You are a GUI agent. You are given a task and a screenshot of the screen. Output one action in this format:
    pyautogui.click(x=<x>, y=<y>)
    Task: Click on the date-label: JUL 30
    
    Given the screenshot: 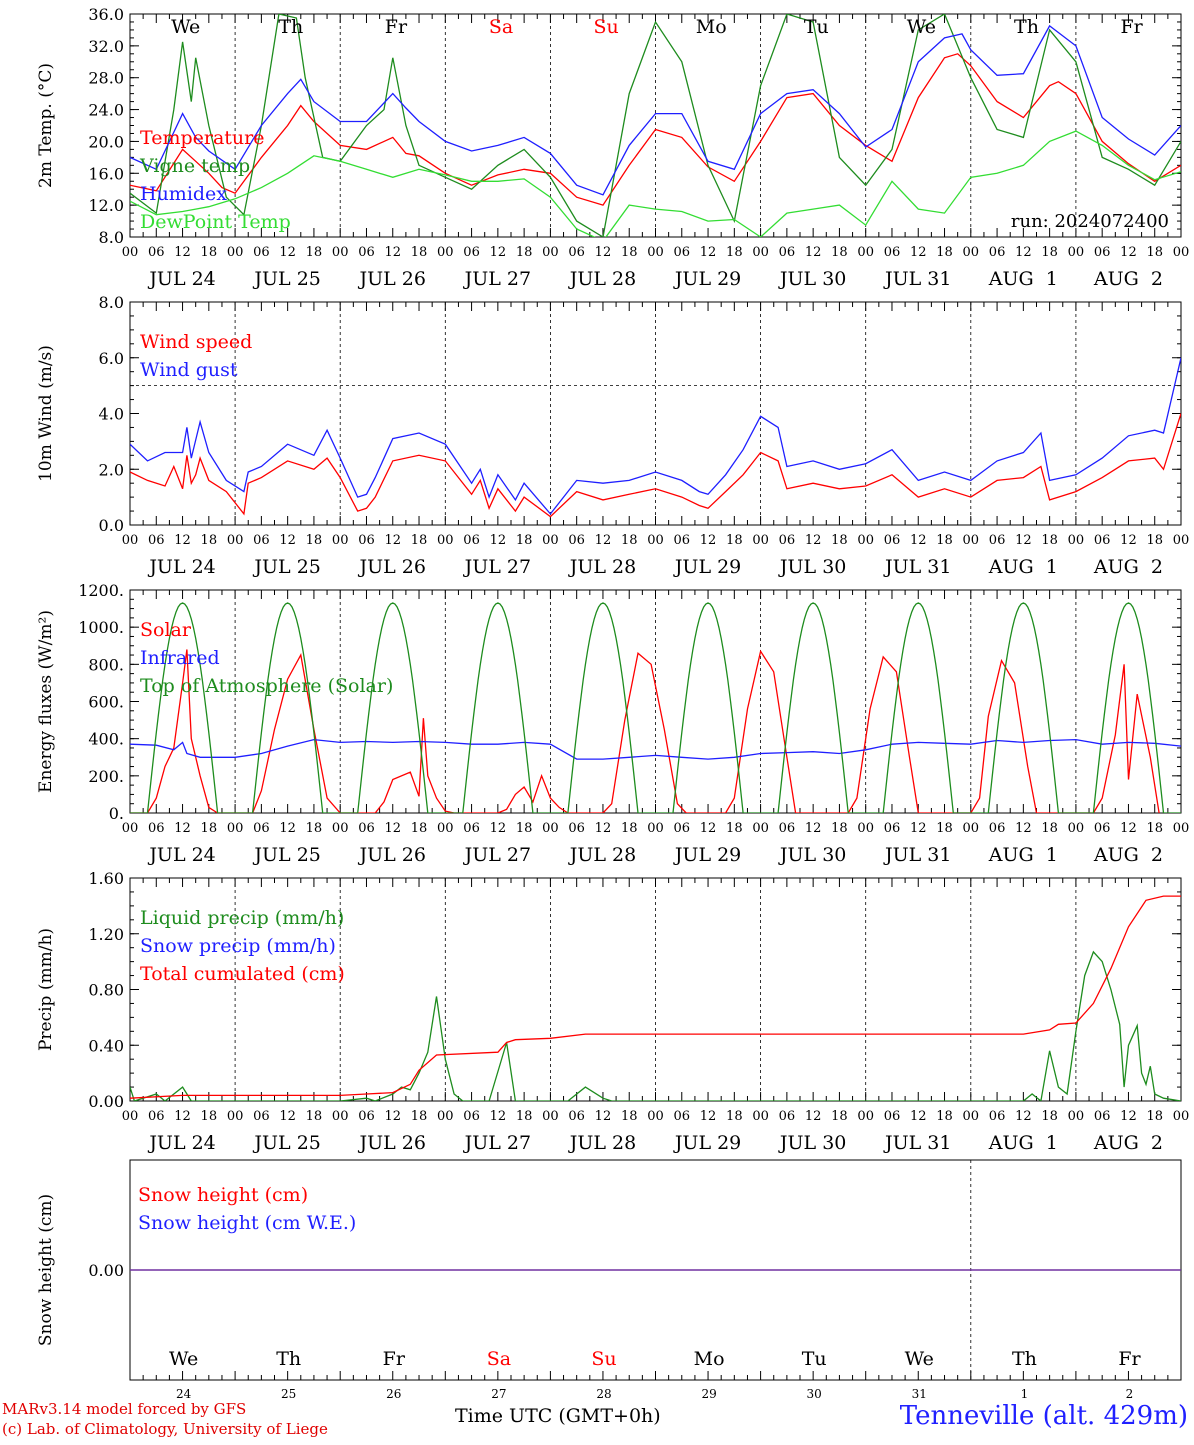 What is the action you would take?
    pyautogui.click(x=812, y=279)
    